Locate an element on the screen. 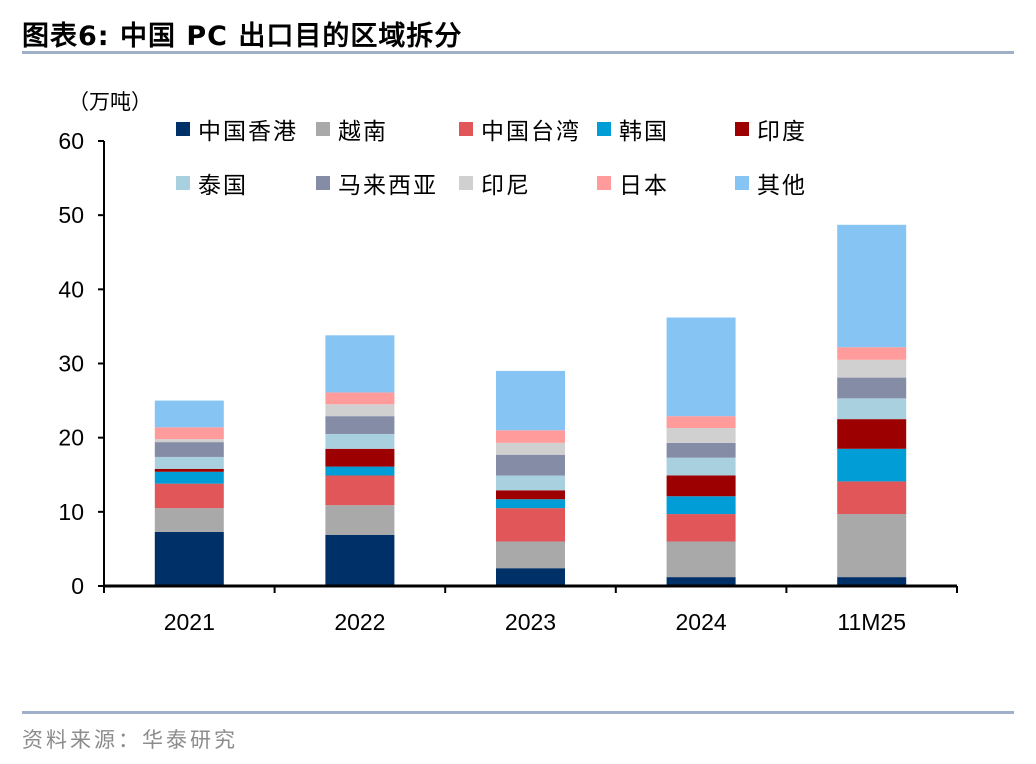 Image resolution: width=1036 pixels, height=764 pixels. y-axis-unit: （万吨） is located at coordinates (110, 102).